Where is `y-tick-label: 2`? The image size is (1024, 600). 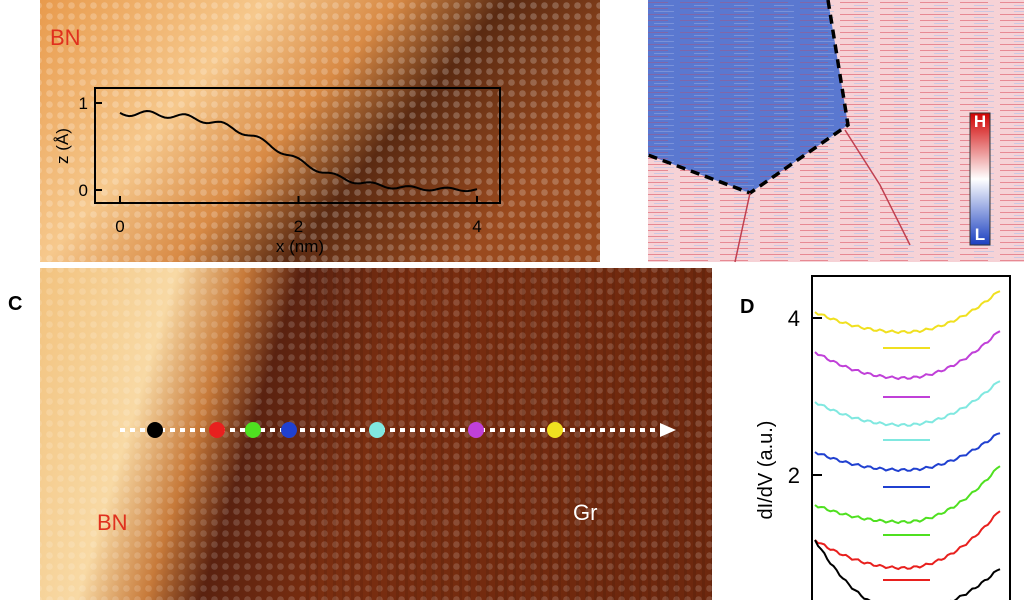 y-tick-label: 2 is located at coordinates (794, 475).